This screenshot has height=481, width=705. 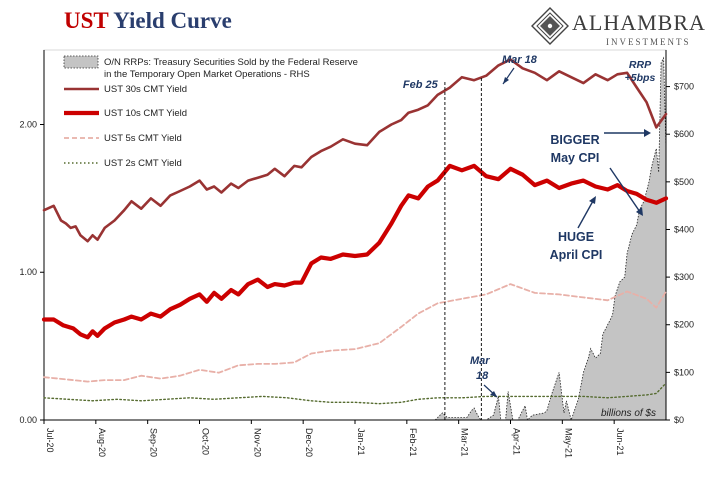 I want to click on right-tick-label: $200, so click(x=684, y=325).